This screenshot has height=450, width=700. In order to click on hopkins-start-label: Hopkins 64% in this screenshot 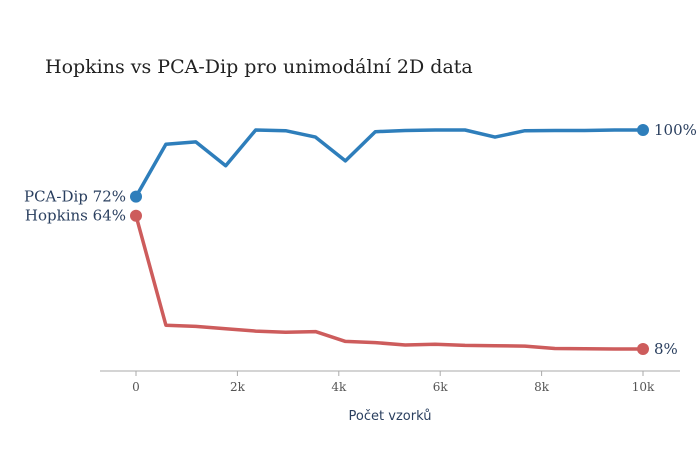, I will do `click(75, 216)`.